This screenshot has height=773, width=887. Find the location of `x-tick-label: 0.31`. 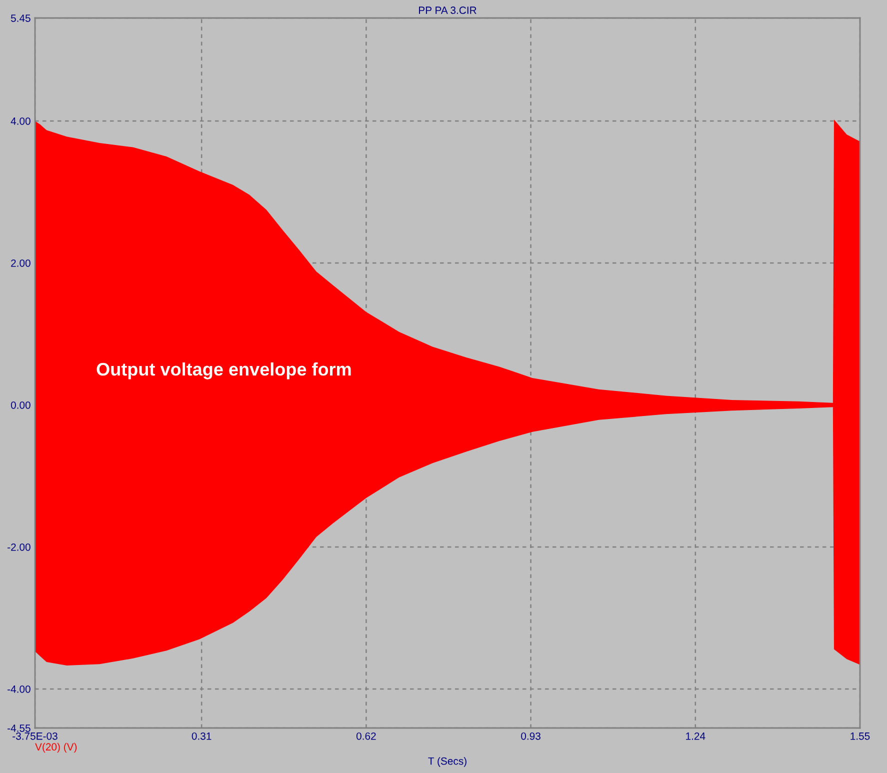

x-tick-label: 0.31 is located at coordinates (202, 736).